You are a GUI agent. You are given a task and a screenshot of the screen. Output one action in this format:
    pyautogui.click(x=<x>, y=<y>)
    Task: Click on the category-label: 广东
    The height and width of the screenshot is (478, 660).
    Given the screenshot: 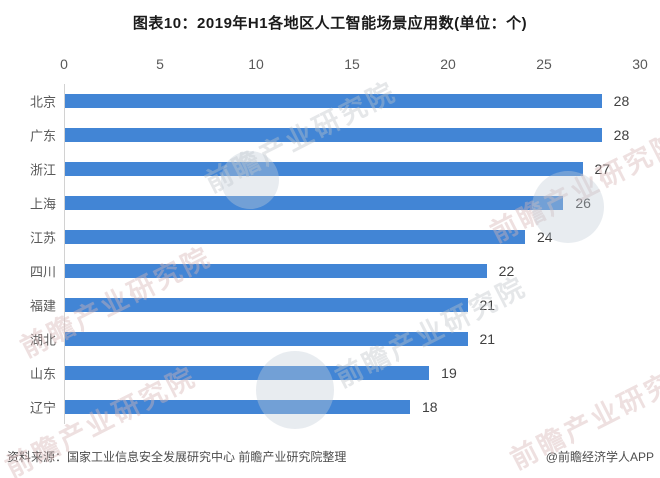 What is the action you would take?
    pyautogui.click(x=42, y=136)
    